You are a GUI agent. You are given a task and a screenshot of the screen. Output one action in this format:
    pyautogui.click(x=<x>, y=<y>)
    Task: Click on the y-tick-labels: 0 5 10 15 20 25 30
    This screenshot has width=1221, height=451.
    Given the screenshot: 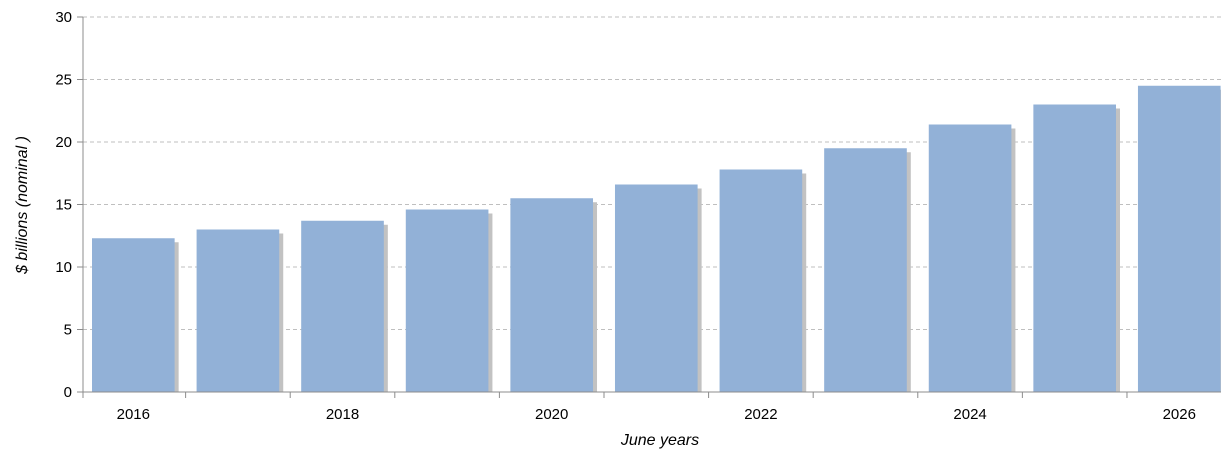 What is the action you would take?
    pyautogui.click(x=63, y=205)
    